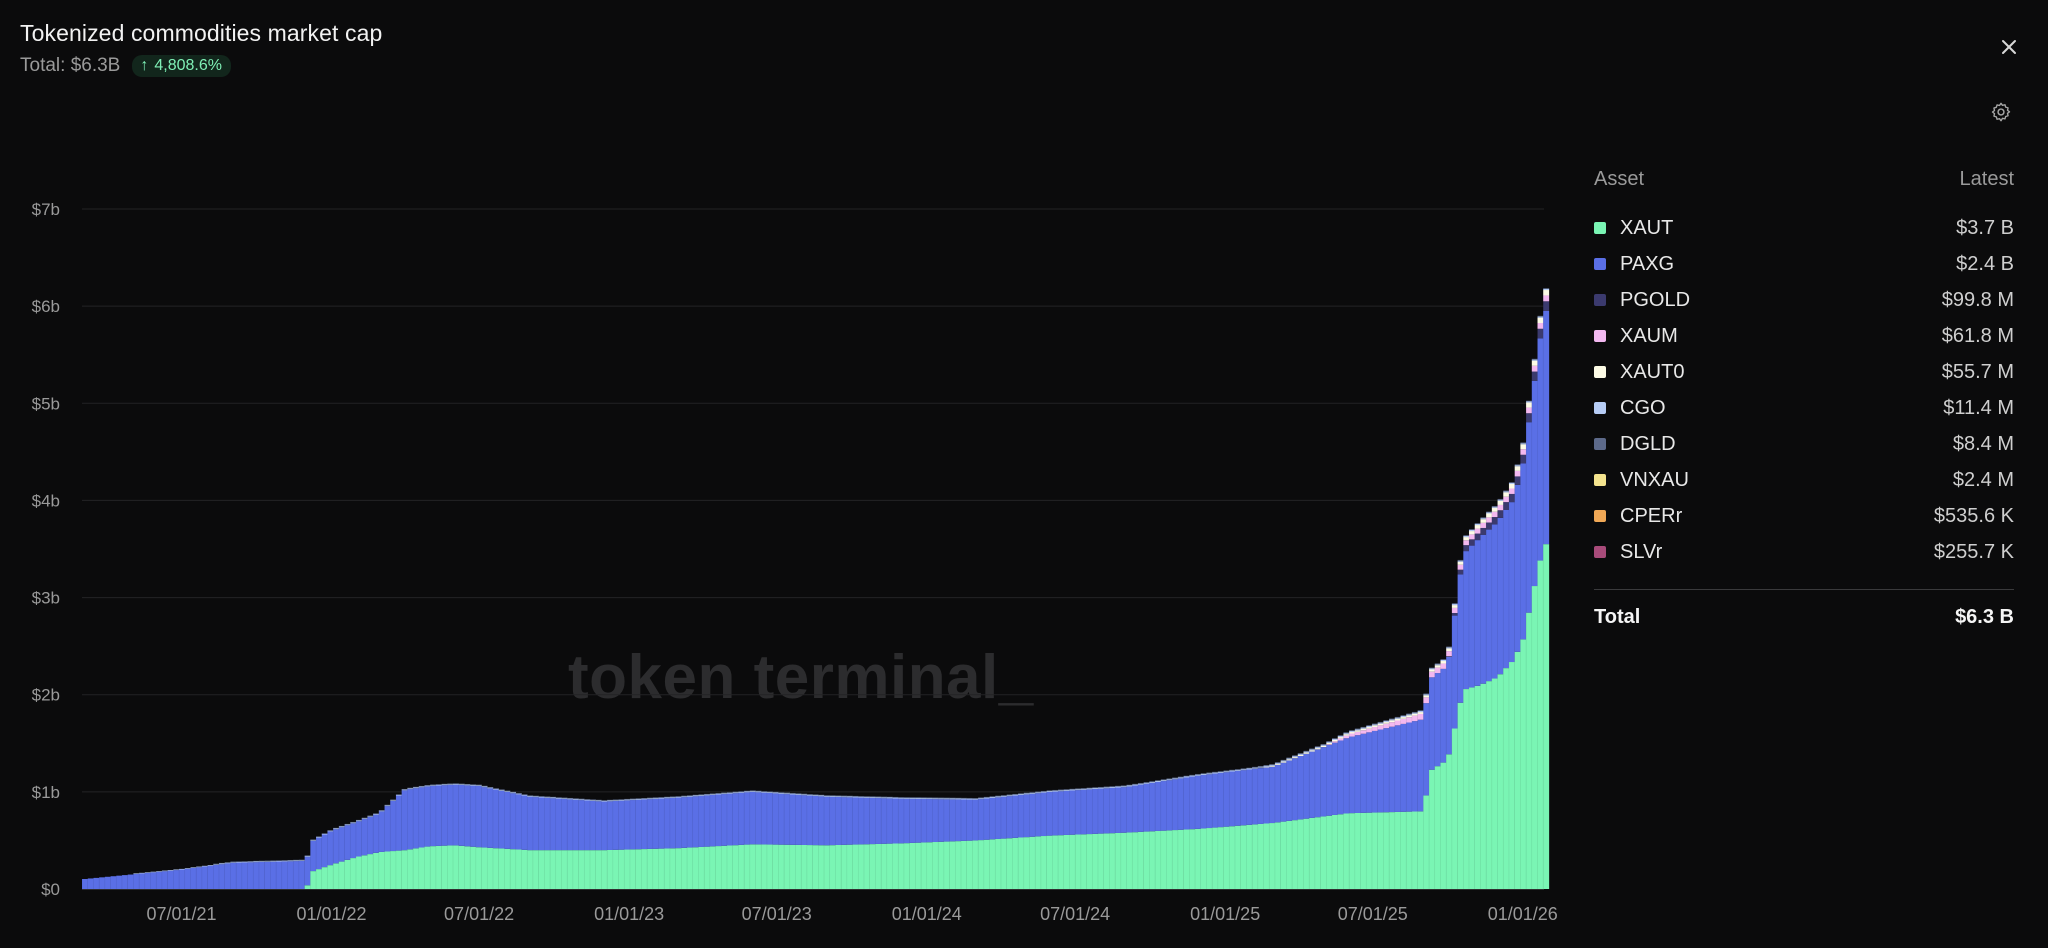 The width and height of the screenshot is (2048, 948). What do you see at coordinates (2009, 47) in the screenshot?
I see `close-button` at bounding box center [2009, 47].